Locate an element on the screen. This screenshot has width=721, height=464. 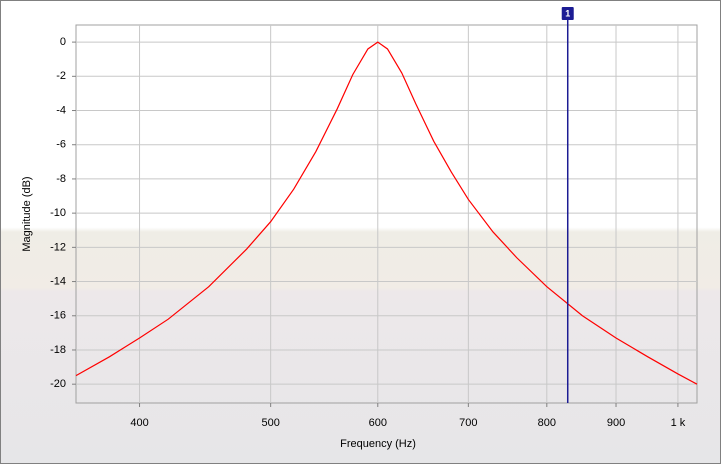
y-axis-label: Magnitude (dB) is located at coordinates (27, 213).